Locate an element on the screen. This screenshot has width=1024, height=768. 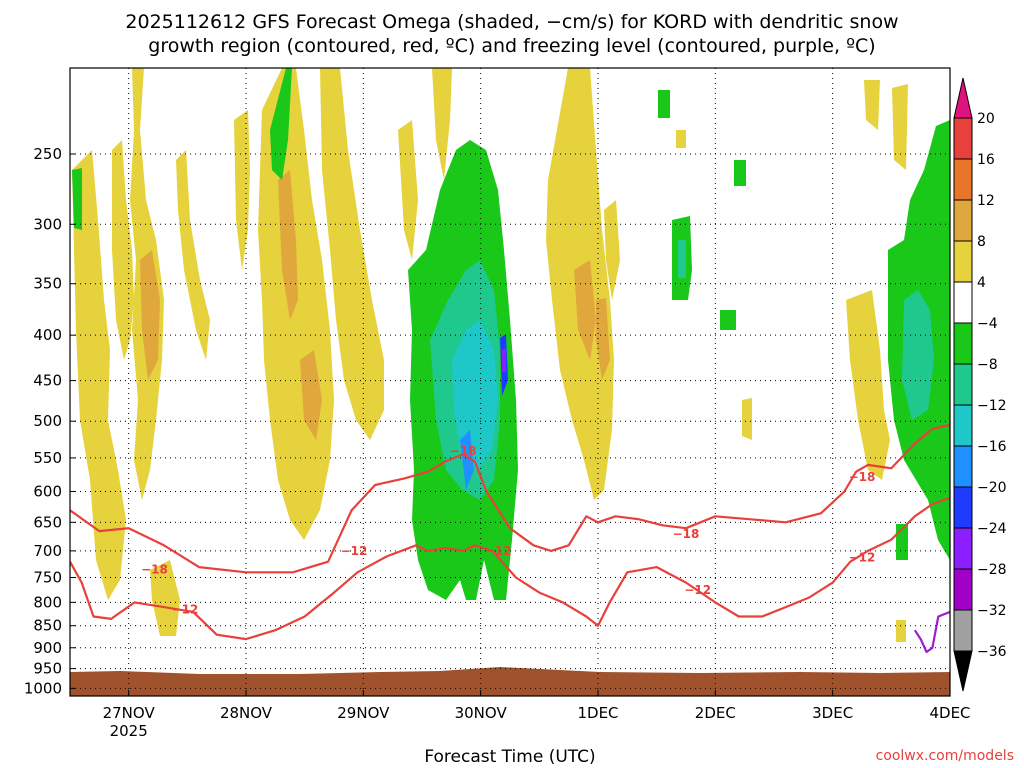
colorbar-label: 20 is located at coordinates (986, 119).